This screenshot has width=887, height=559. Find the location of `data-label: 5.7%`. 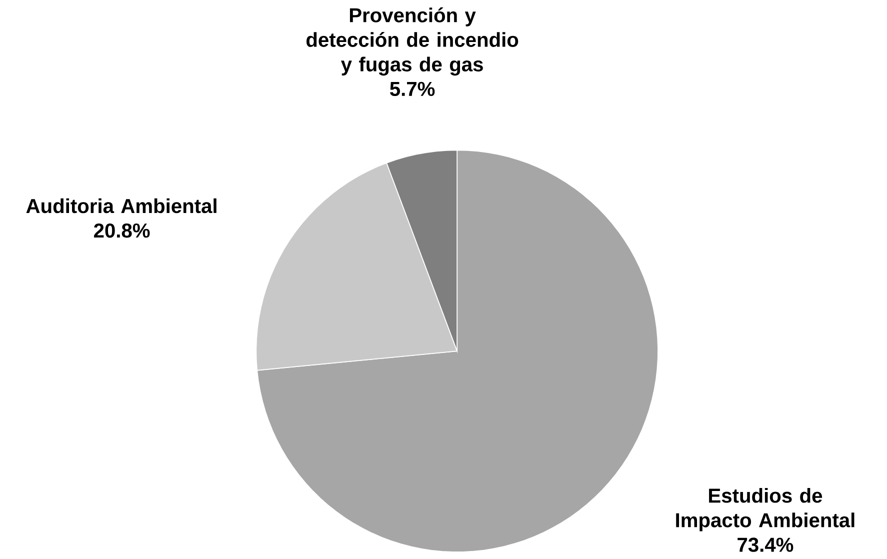

data-label: 5.7% is located at coordinates (412, 89).